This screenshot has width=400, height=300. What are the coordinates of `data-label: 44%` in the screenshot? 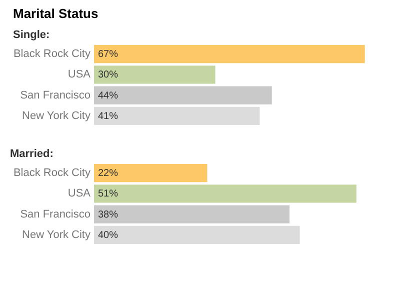 It's located at (108, 96).